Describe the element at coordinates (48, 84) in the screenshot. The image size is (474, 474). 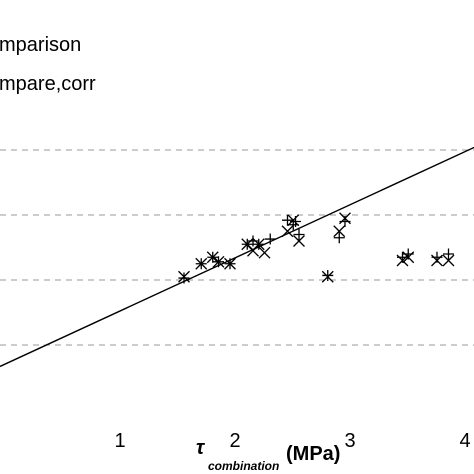
I see `legend-entry-2: mpare,corr` at that location.